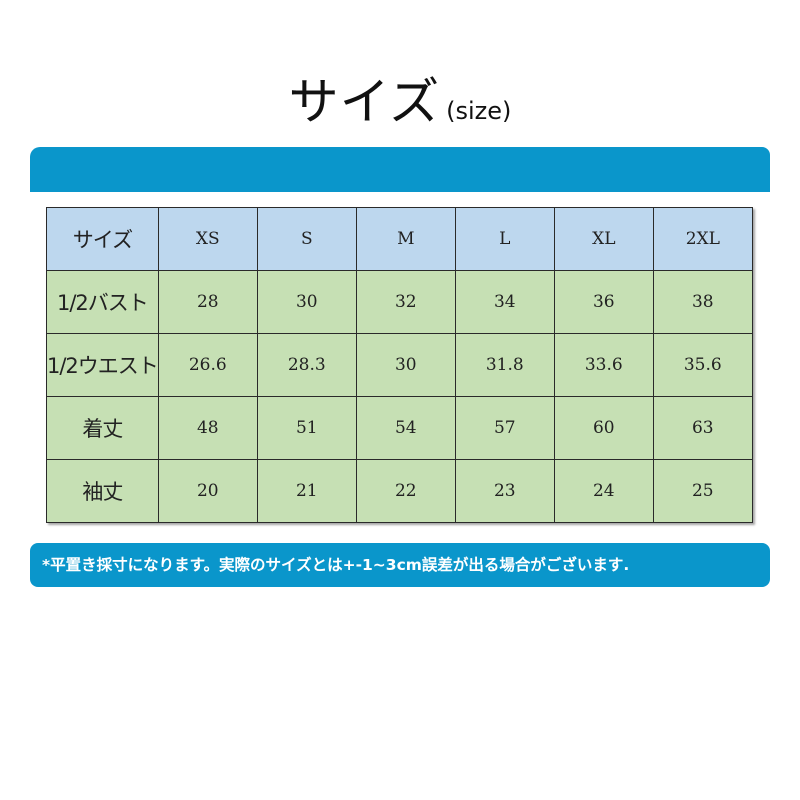  What do you see at coordinates (504, 428) in the screenshot?
I see `cell: 57` at bounding box center [504, 428].